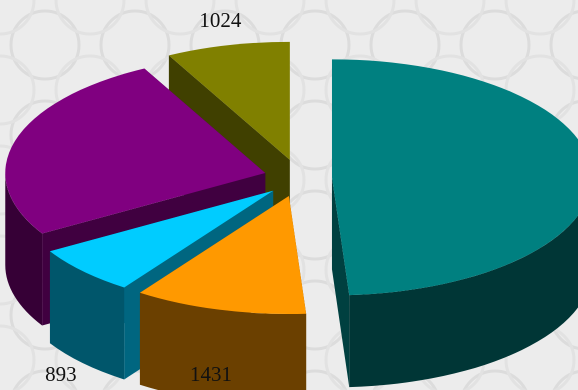 The height and width of the screenshot is (390, 578). I want to click on pie-slice-3-top, so click(161, 239).